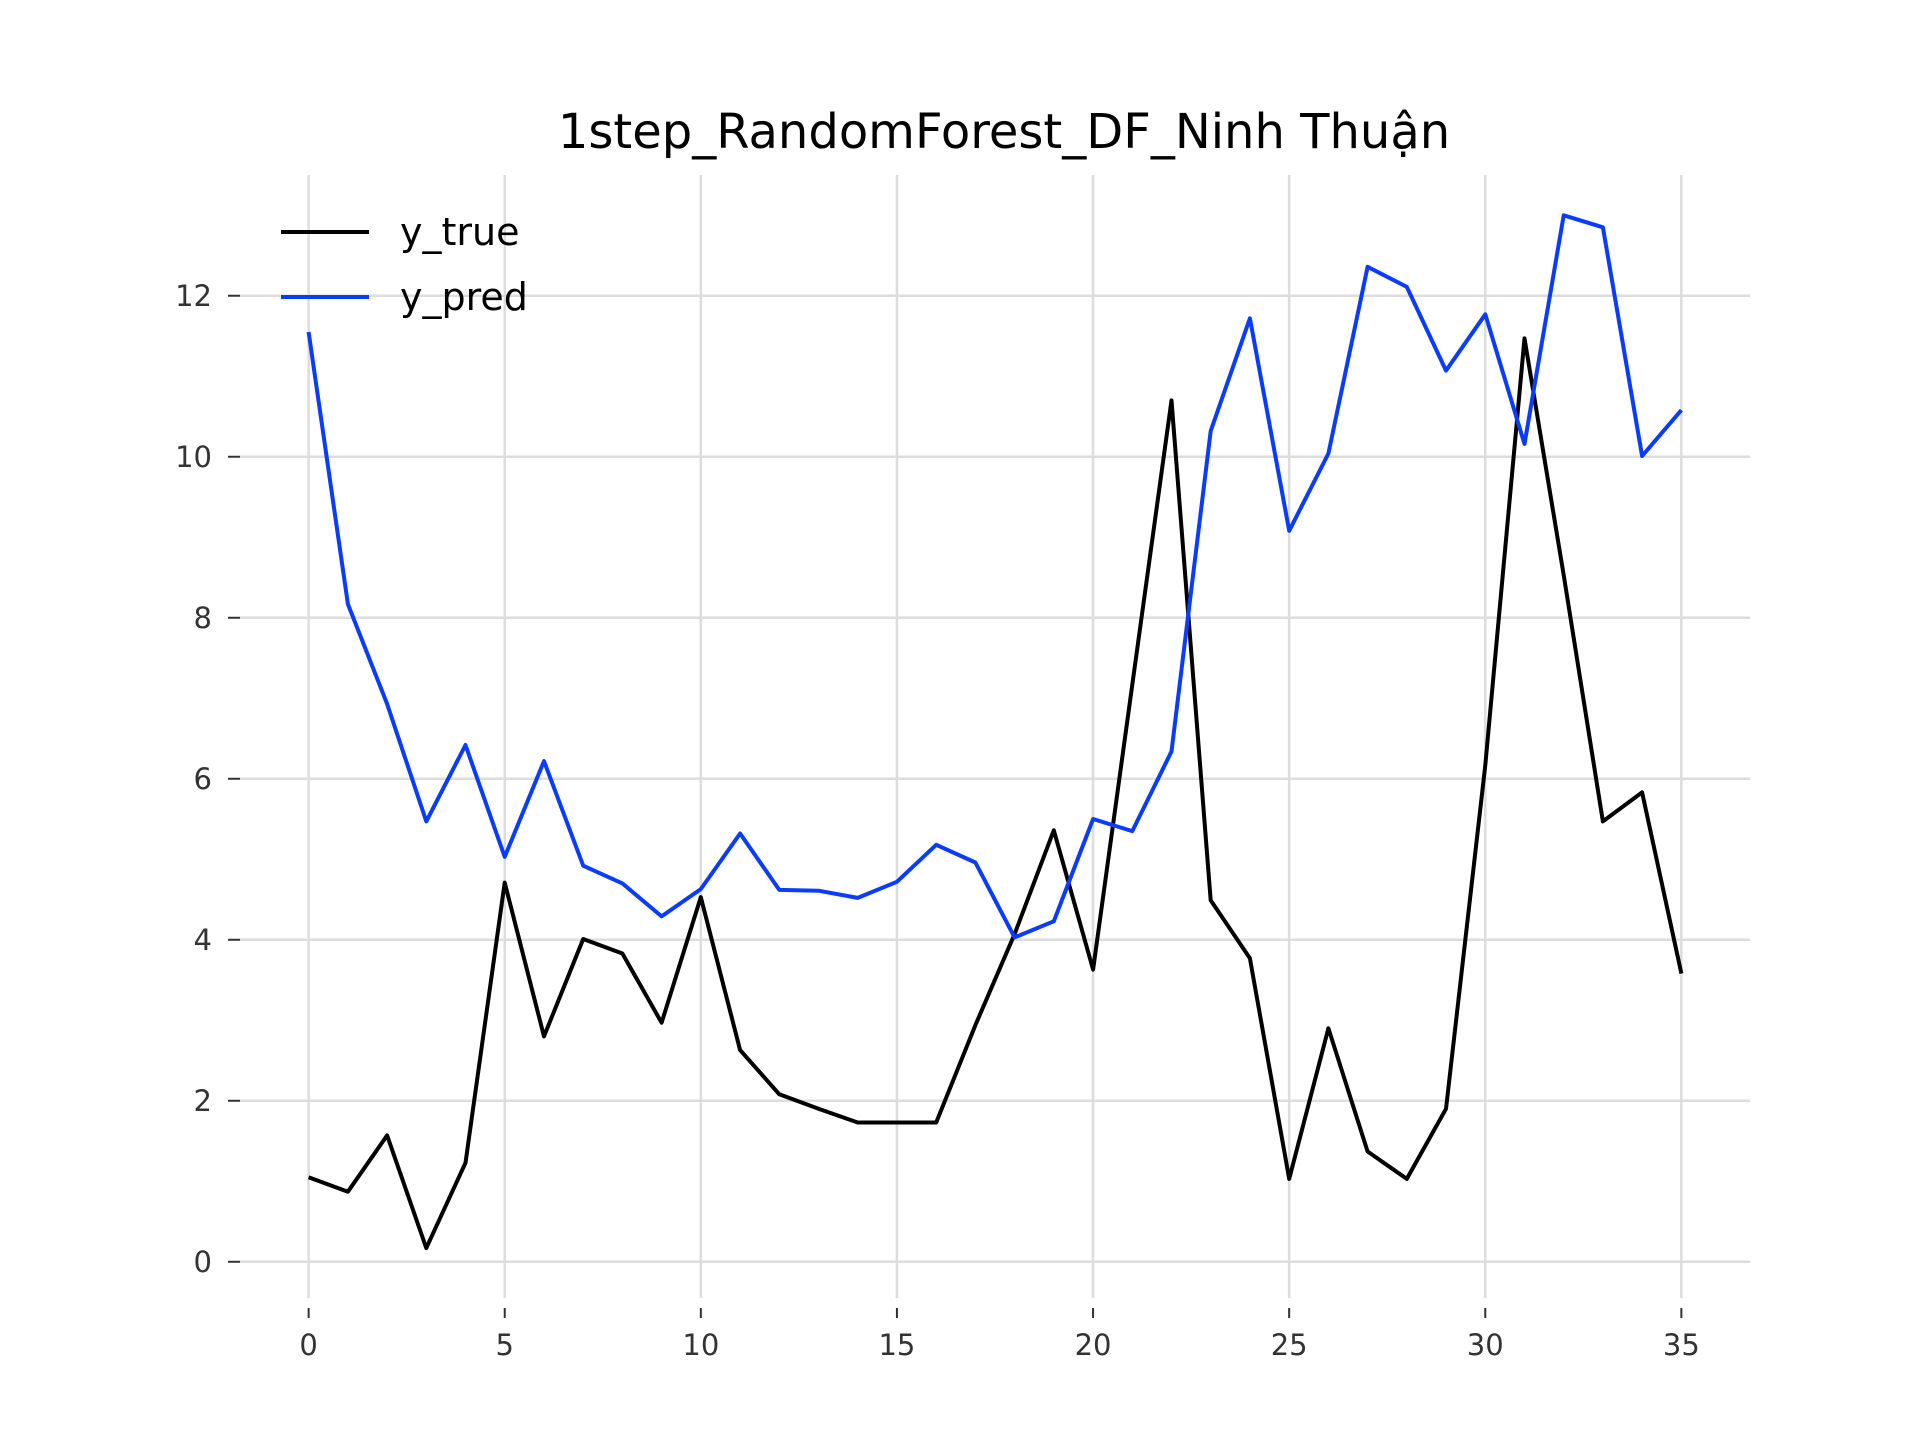 The height and width of the screenshot is (1440, 1920). I want to click on y-axis: 0 2 4 6 8 10 12, so click(207, 779).